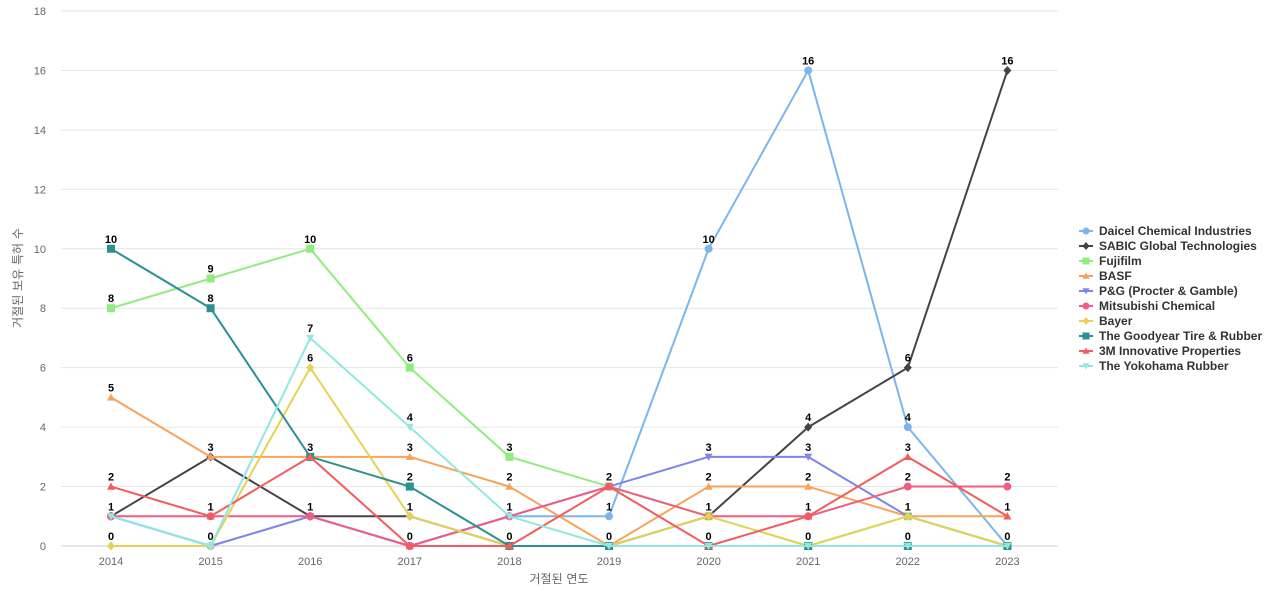 The height and width of the screenshot is (600, 1280). Describe the element at coordinates (1180, 336) in the screenshot. I see `legend-label: The Goodyear Tire & Rubber` at that location.